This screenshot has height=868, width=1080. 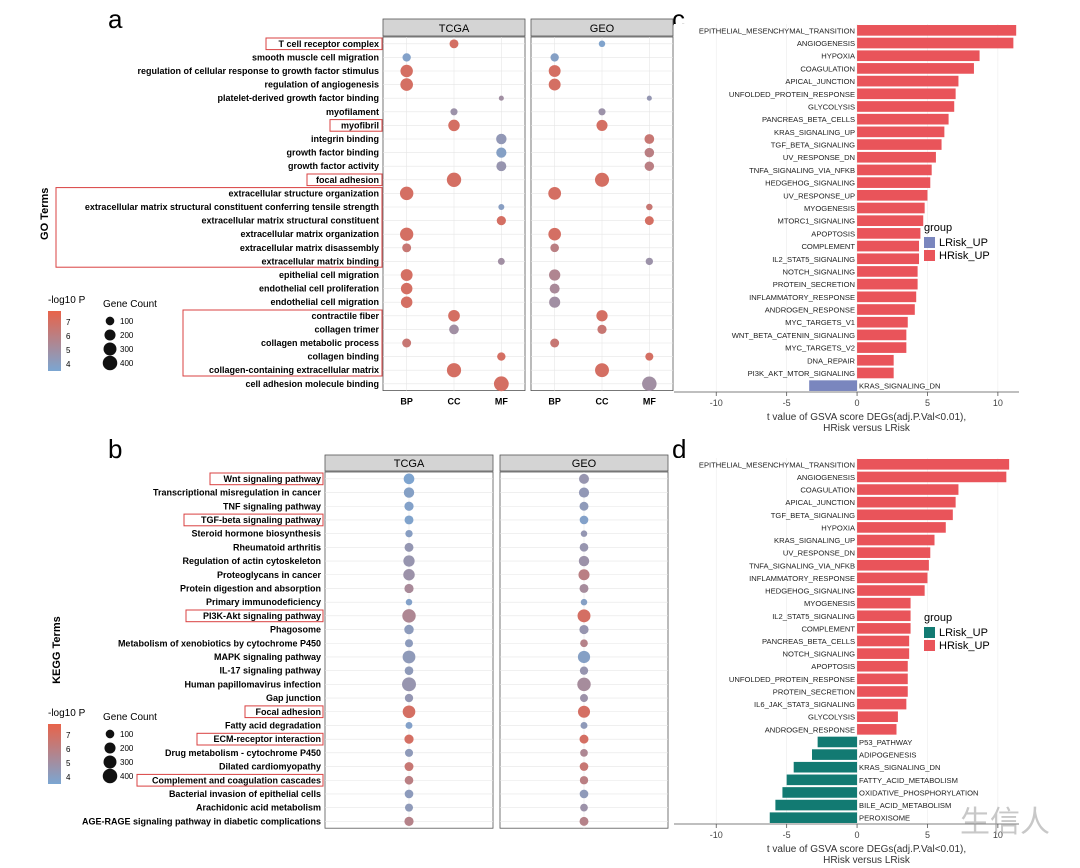 What do you see at coordinates (804, 704) in the screenshot?
I see `bar-label: IL6_JAK_STAT3_SIGNALING` at bounding box center [804, 704].